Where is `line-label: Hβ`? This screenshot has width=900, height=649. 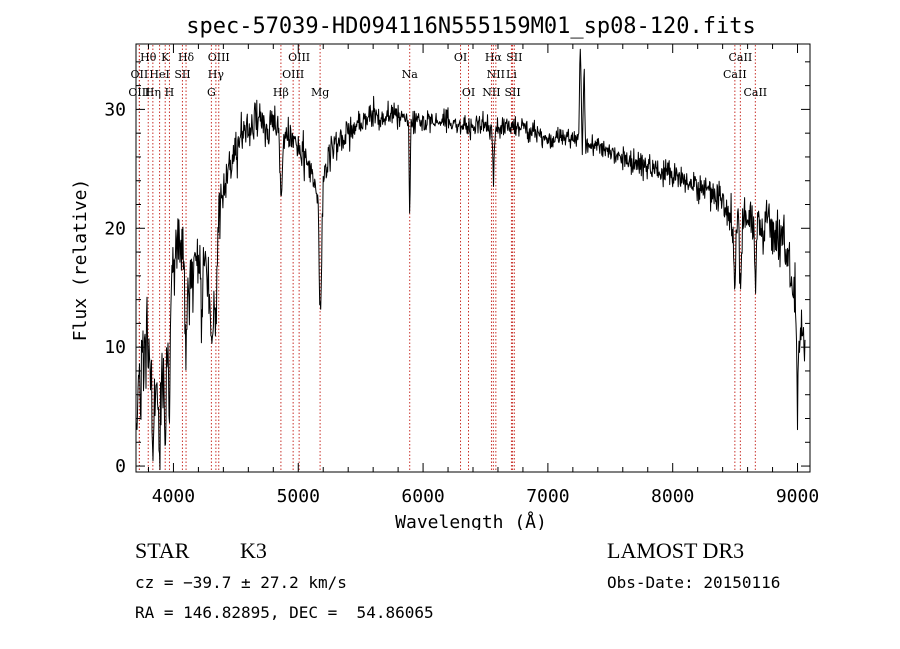 line-label: Hβ is located at coordinates (281, 92).